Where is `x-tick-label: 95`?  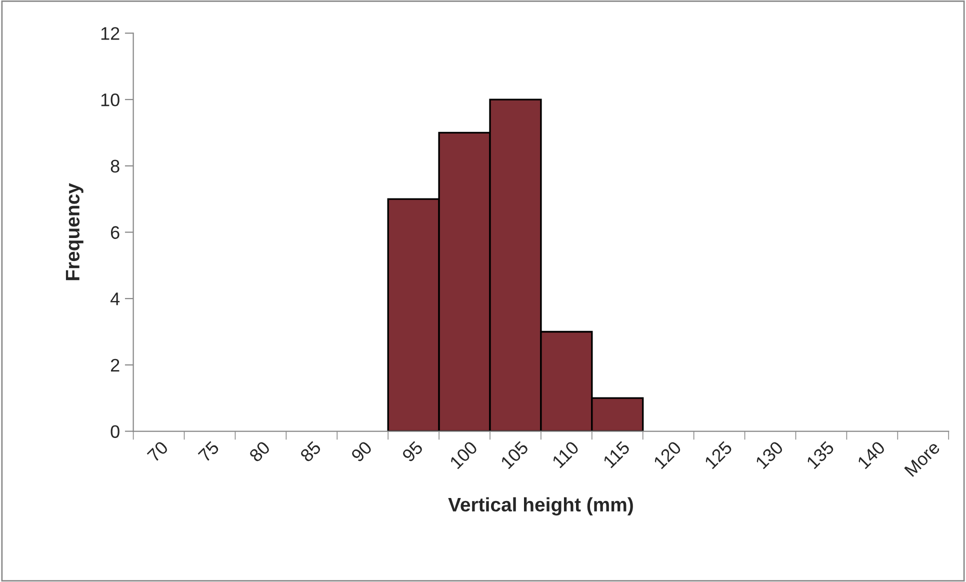
x-tick-label: 95 is located at coordinates (412, 451).